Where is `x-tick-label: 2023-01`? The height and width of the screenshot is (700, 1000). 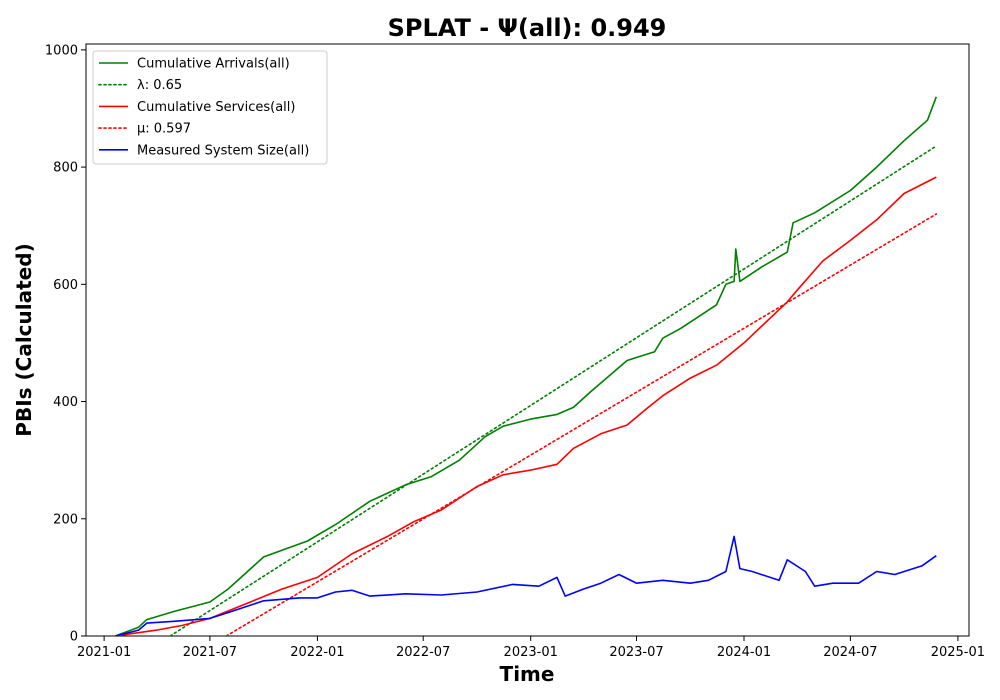 x-tick-label: 2023-01 is located at coordinates (531, 652).